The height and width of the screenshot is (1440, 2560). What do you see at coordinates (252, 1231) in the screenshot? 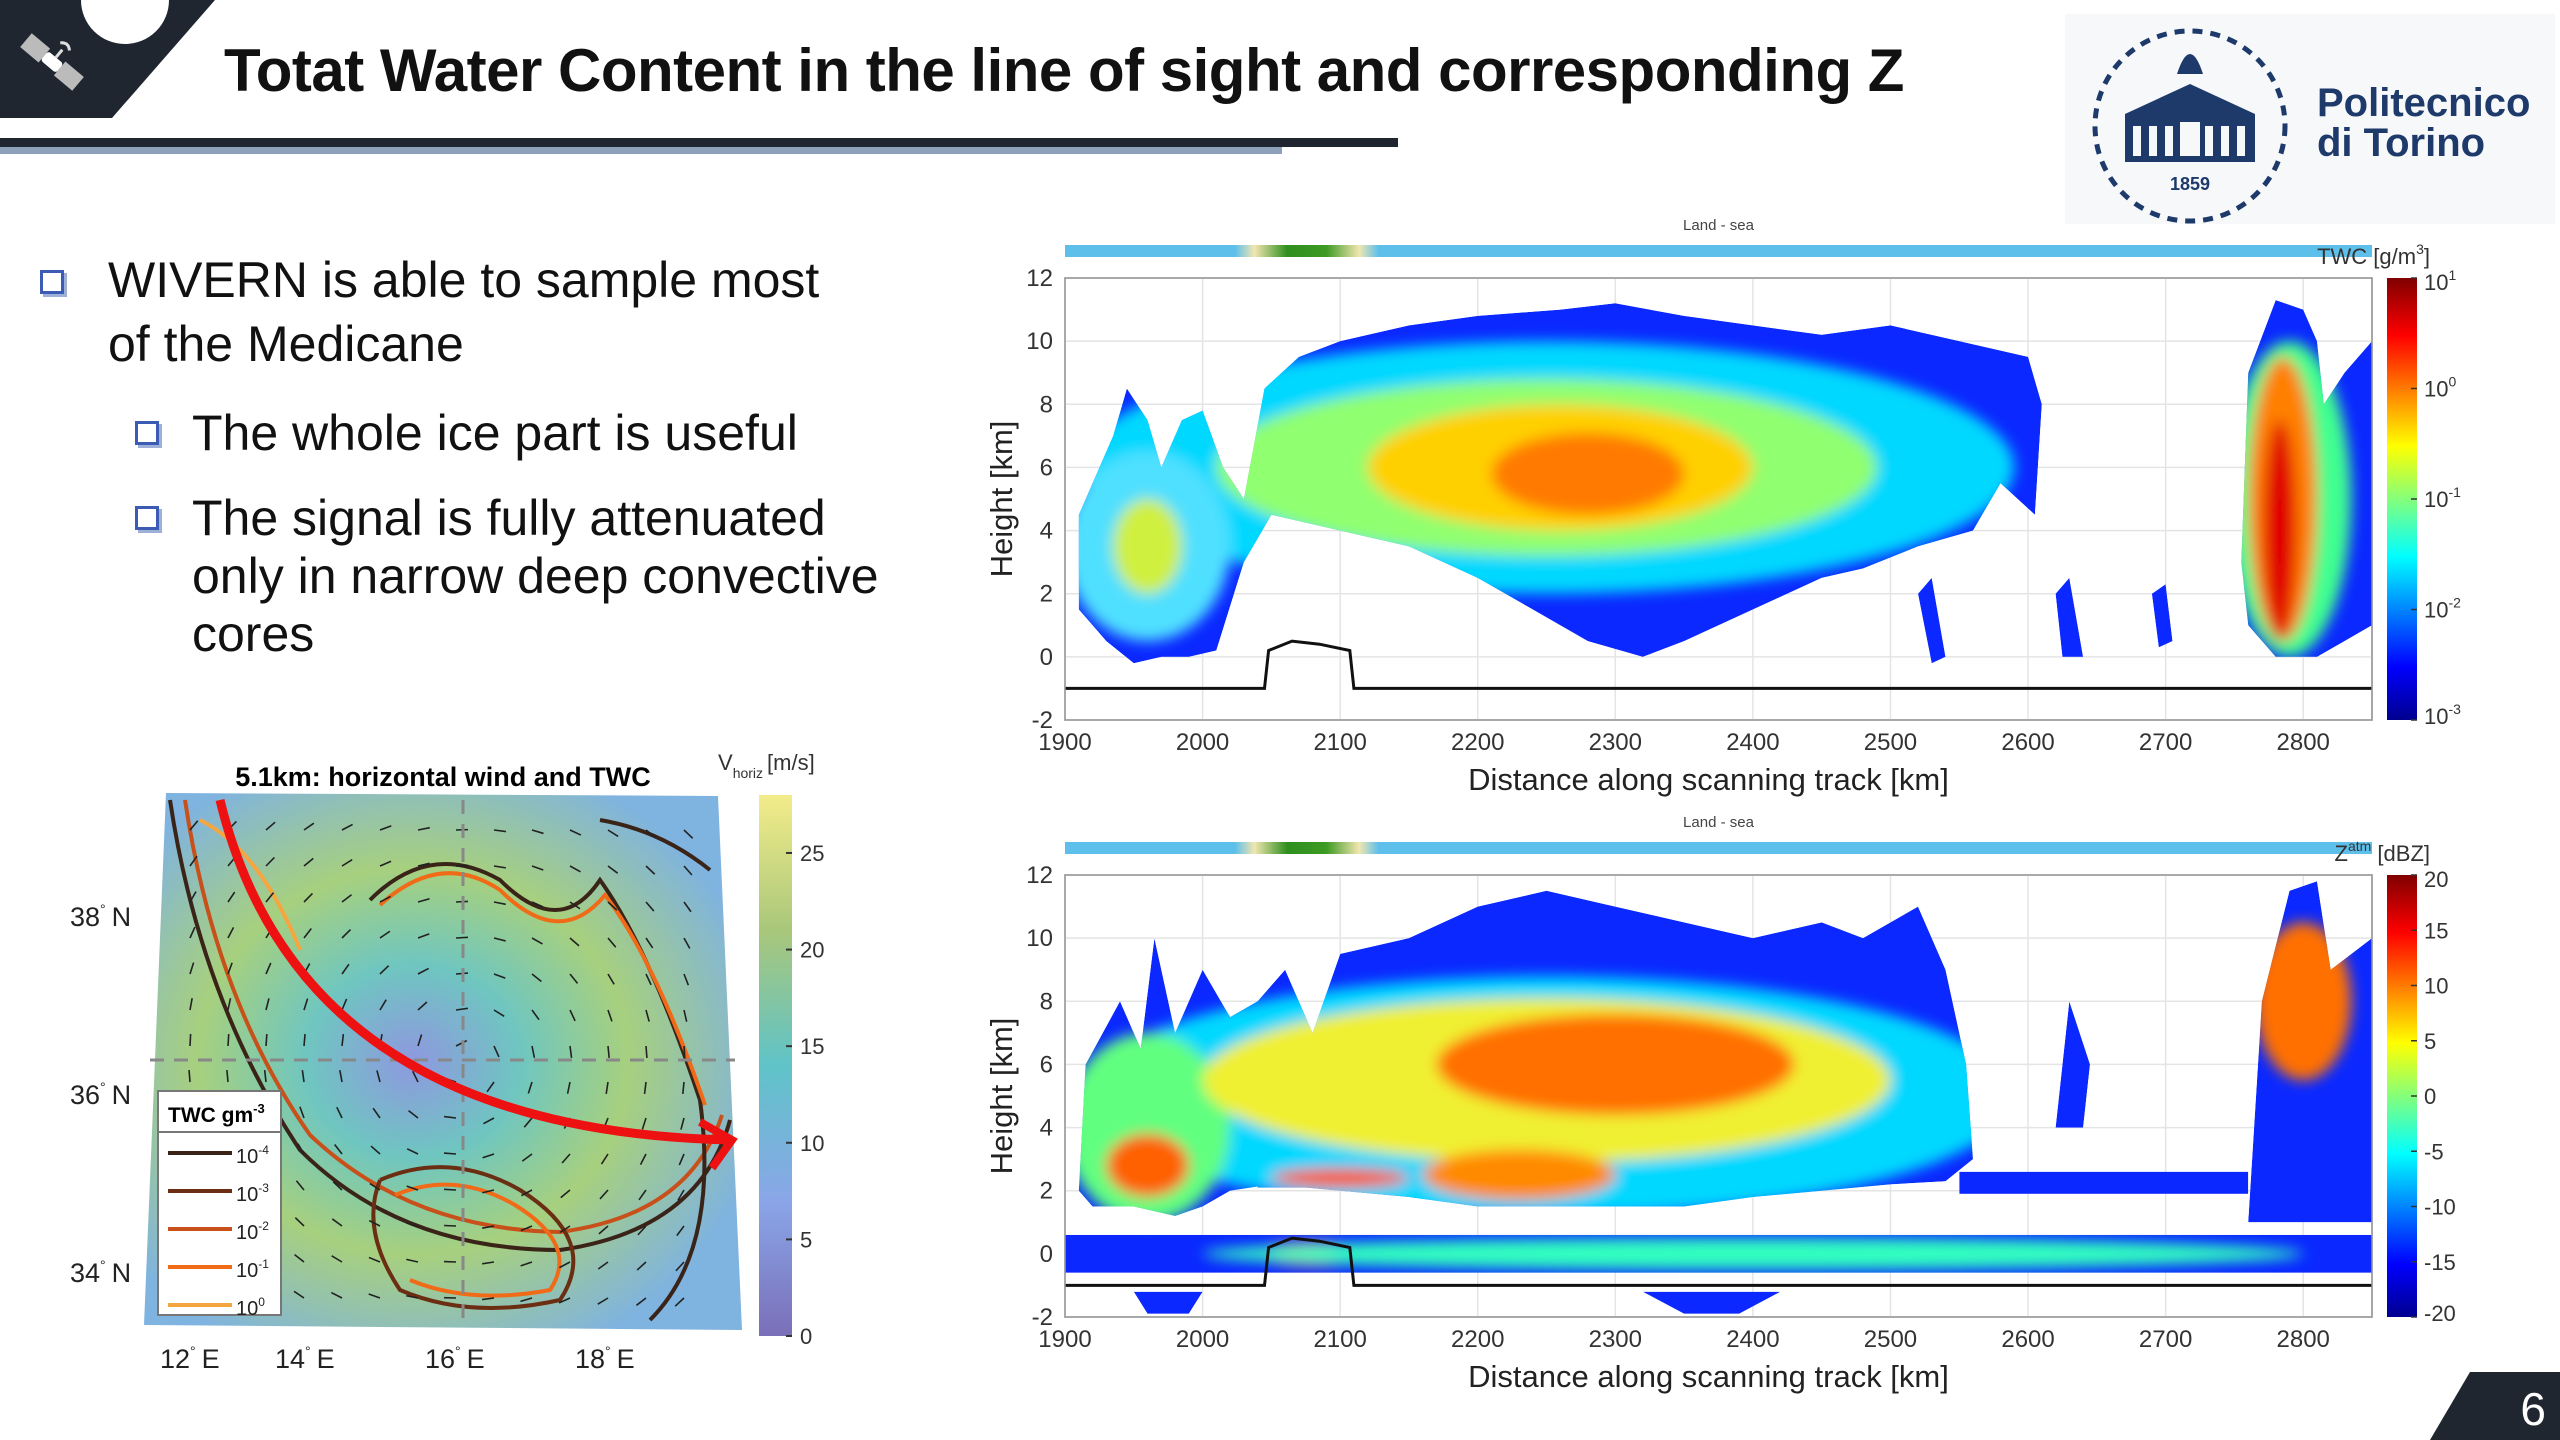
I see `legend-label: 10-2` at bounding box center [252, 1231].